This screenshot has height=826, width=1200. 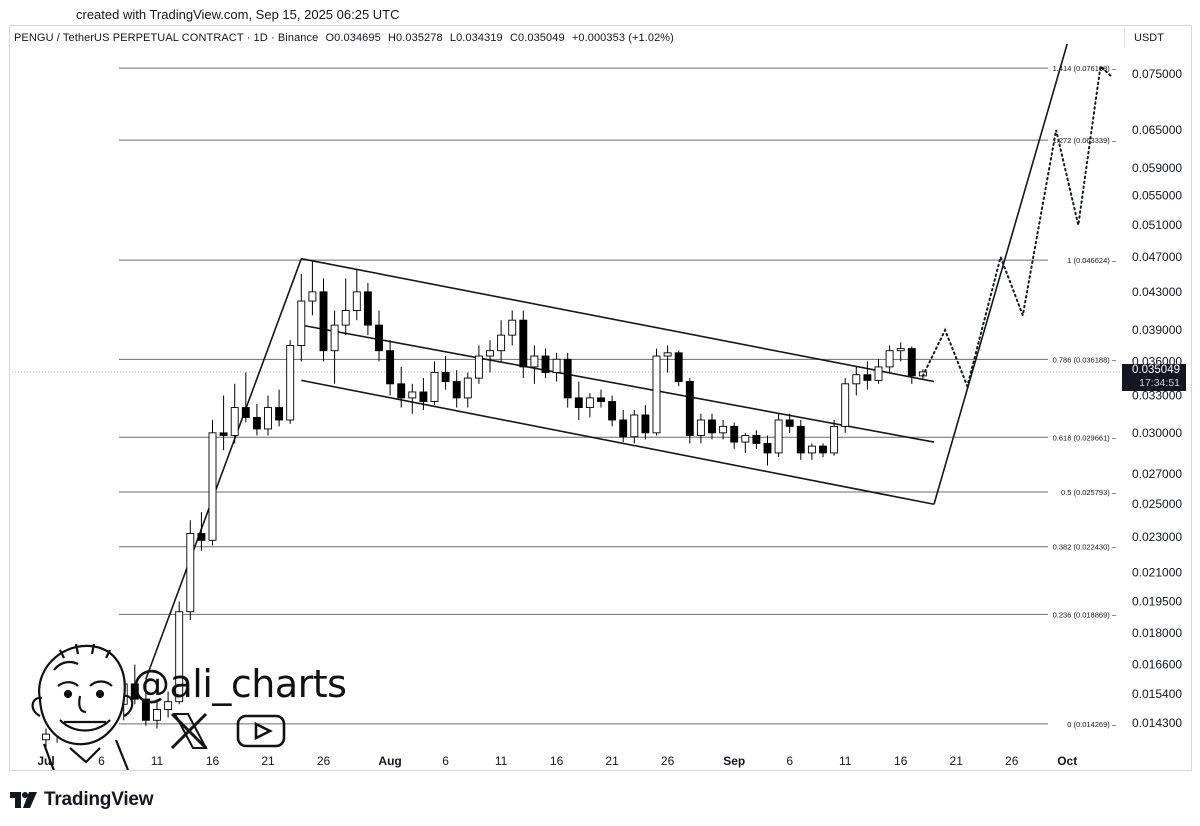 I want to click on y-tick-label: 0.015400, so click(x=1157, y=694).